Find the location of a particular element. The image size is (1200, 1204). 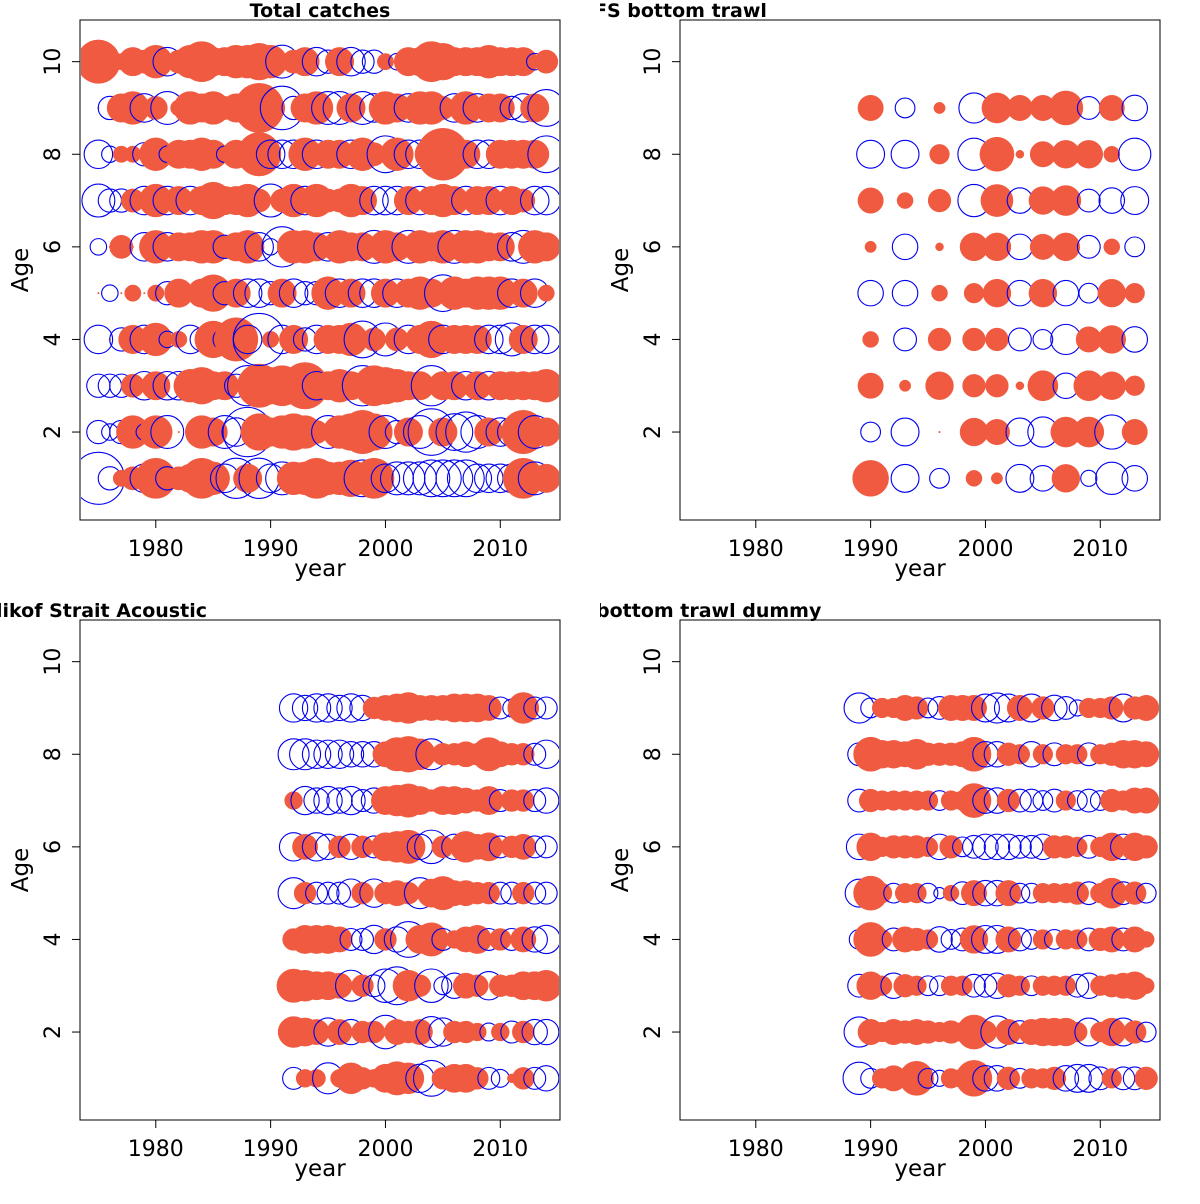

x-tick-label: 1980 is located at coordinates (756, 549).